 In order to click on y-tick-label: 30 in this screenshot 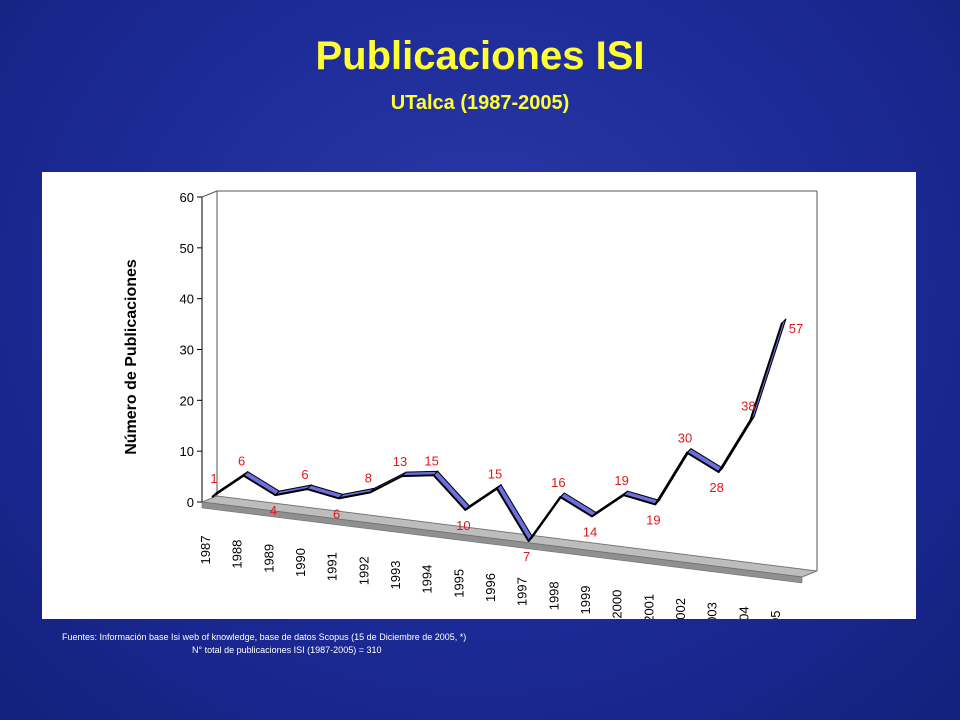, I will do `click(187, 350)`.